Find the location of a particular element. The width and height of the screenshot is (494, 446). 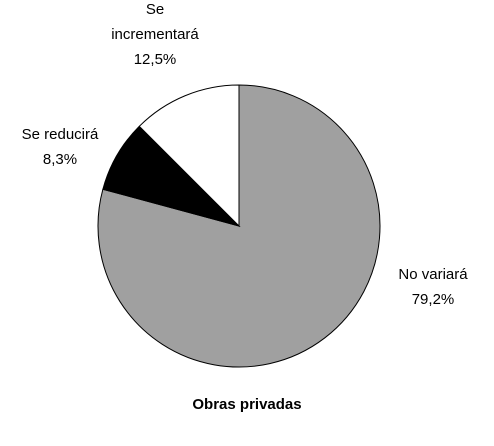

chart-title: Obras privadas is located at coordinates (247, 404).